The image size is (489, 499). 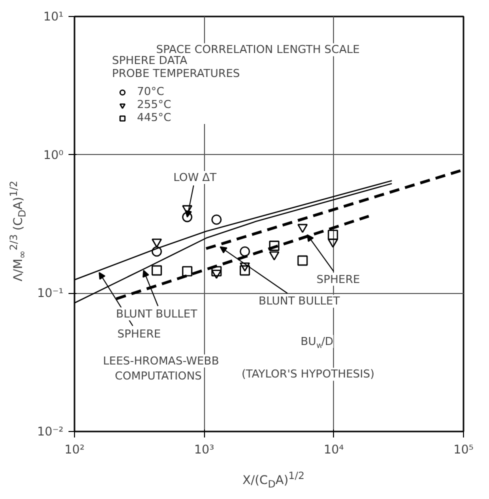 What do you see at coordinates (258, 49) in the screenshot?
I see `text: SPACE CORRELATION LENGTH SCALE` at bounding box center [258, 49].